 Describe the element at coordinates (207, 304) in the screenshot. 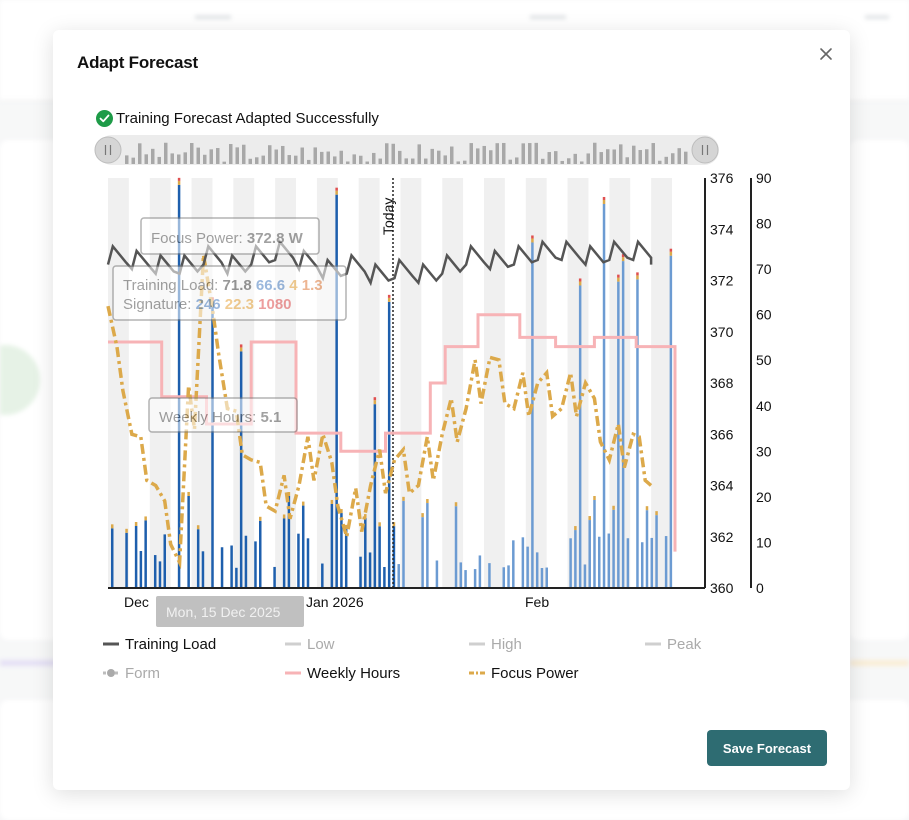

I see `tooltip-signature: Signature: 246 22.3 1080` at that location.